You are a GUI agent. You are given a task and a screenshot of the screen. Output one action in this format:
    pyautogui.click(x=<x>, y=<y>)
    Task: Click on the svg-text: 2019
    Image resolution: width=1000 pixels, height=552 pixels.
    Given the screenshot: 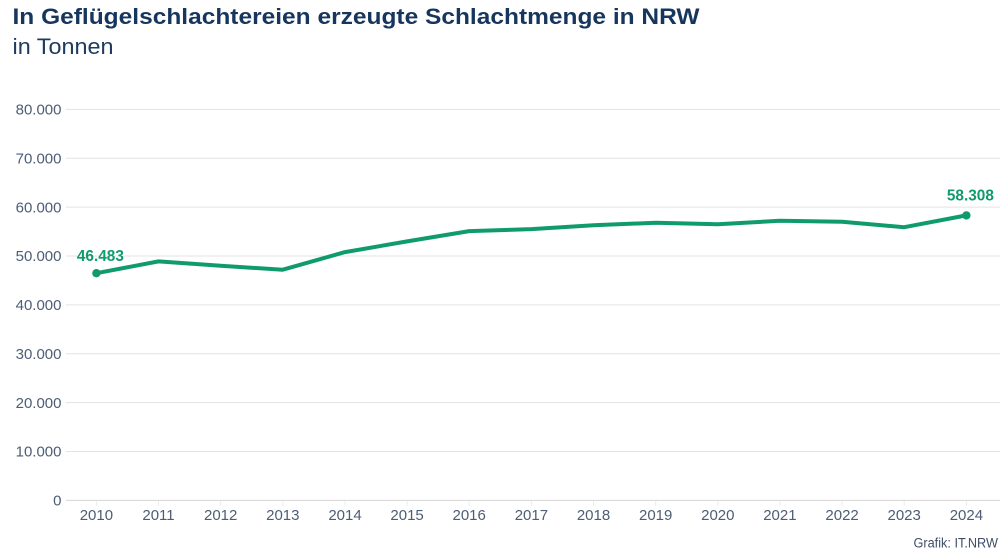 What is the action you would take?
    pyautogui.click(x=655, y=515)
    